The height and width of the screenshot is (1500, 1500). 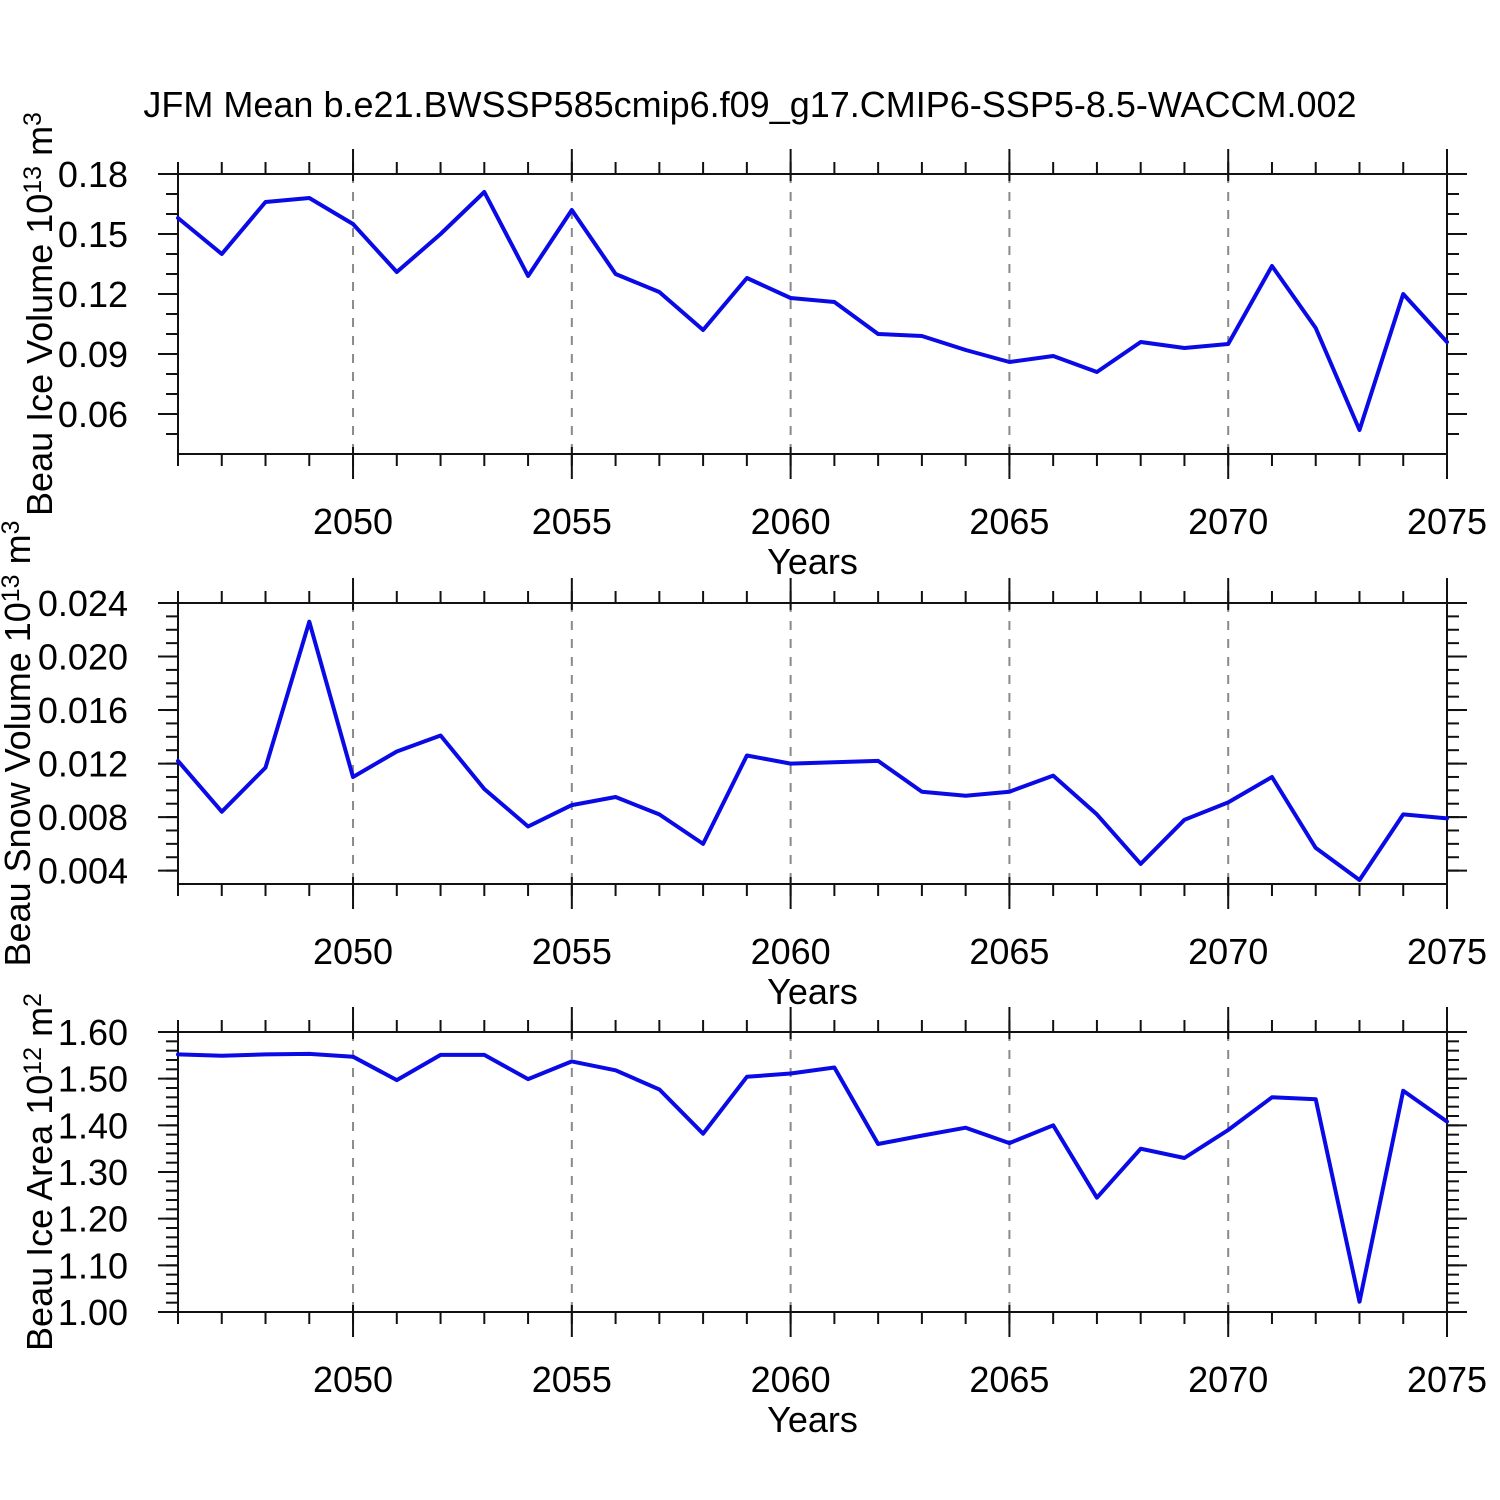 I want to click on y-tick-label: 0.12, so click(x=93, y=294).